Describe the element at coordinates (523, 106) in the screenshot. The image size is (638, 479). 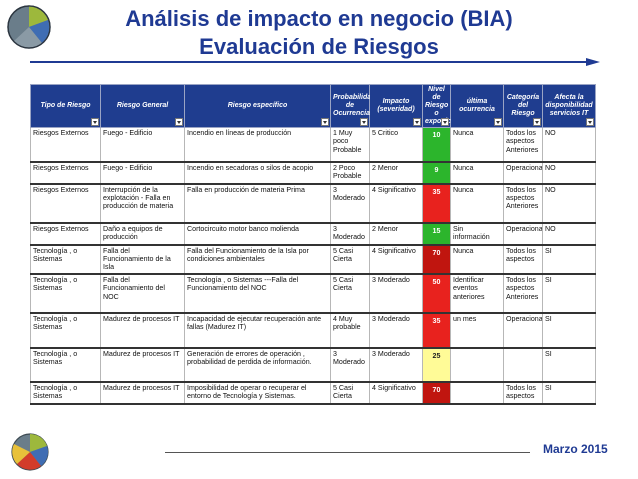
I see `column-header: Categoría del Riesgo` at that location.